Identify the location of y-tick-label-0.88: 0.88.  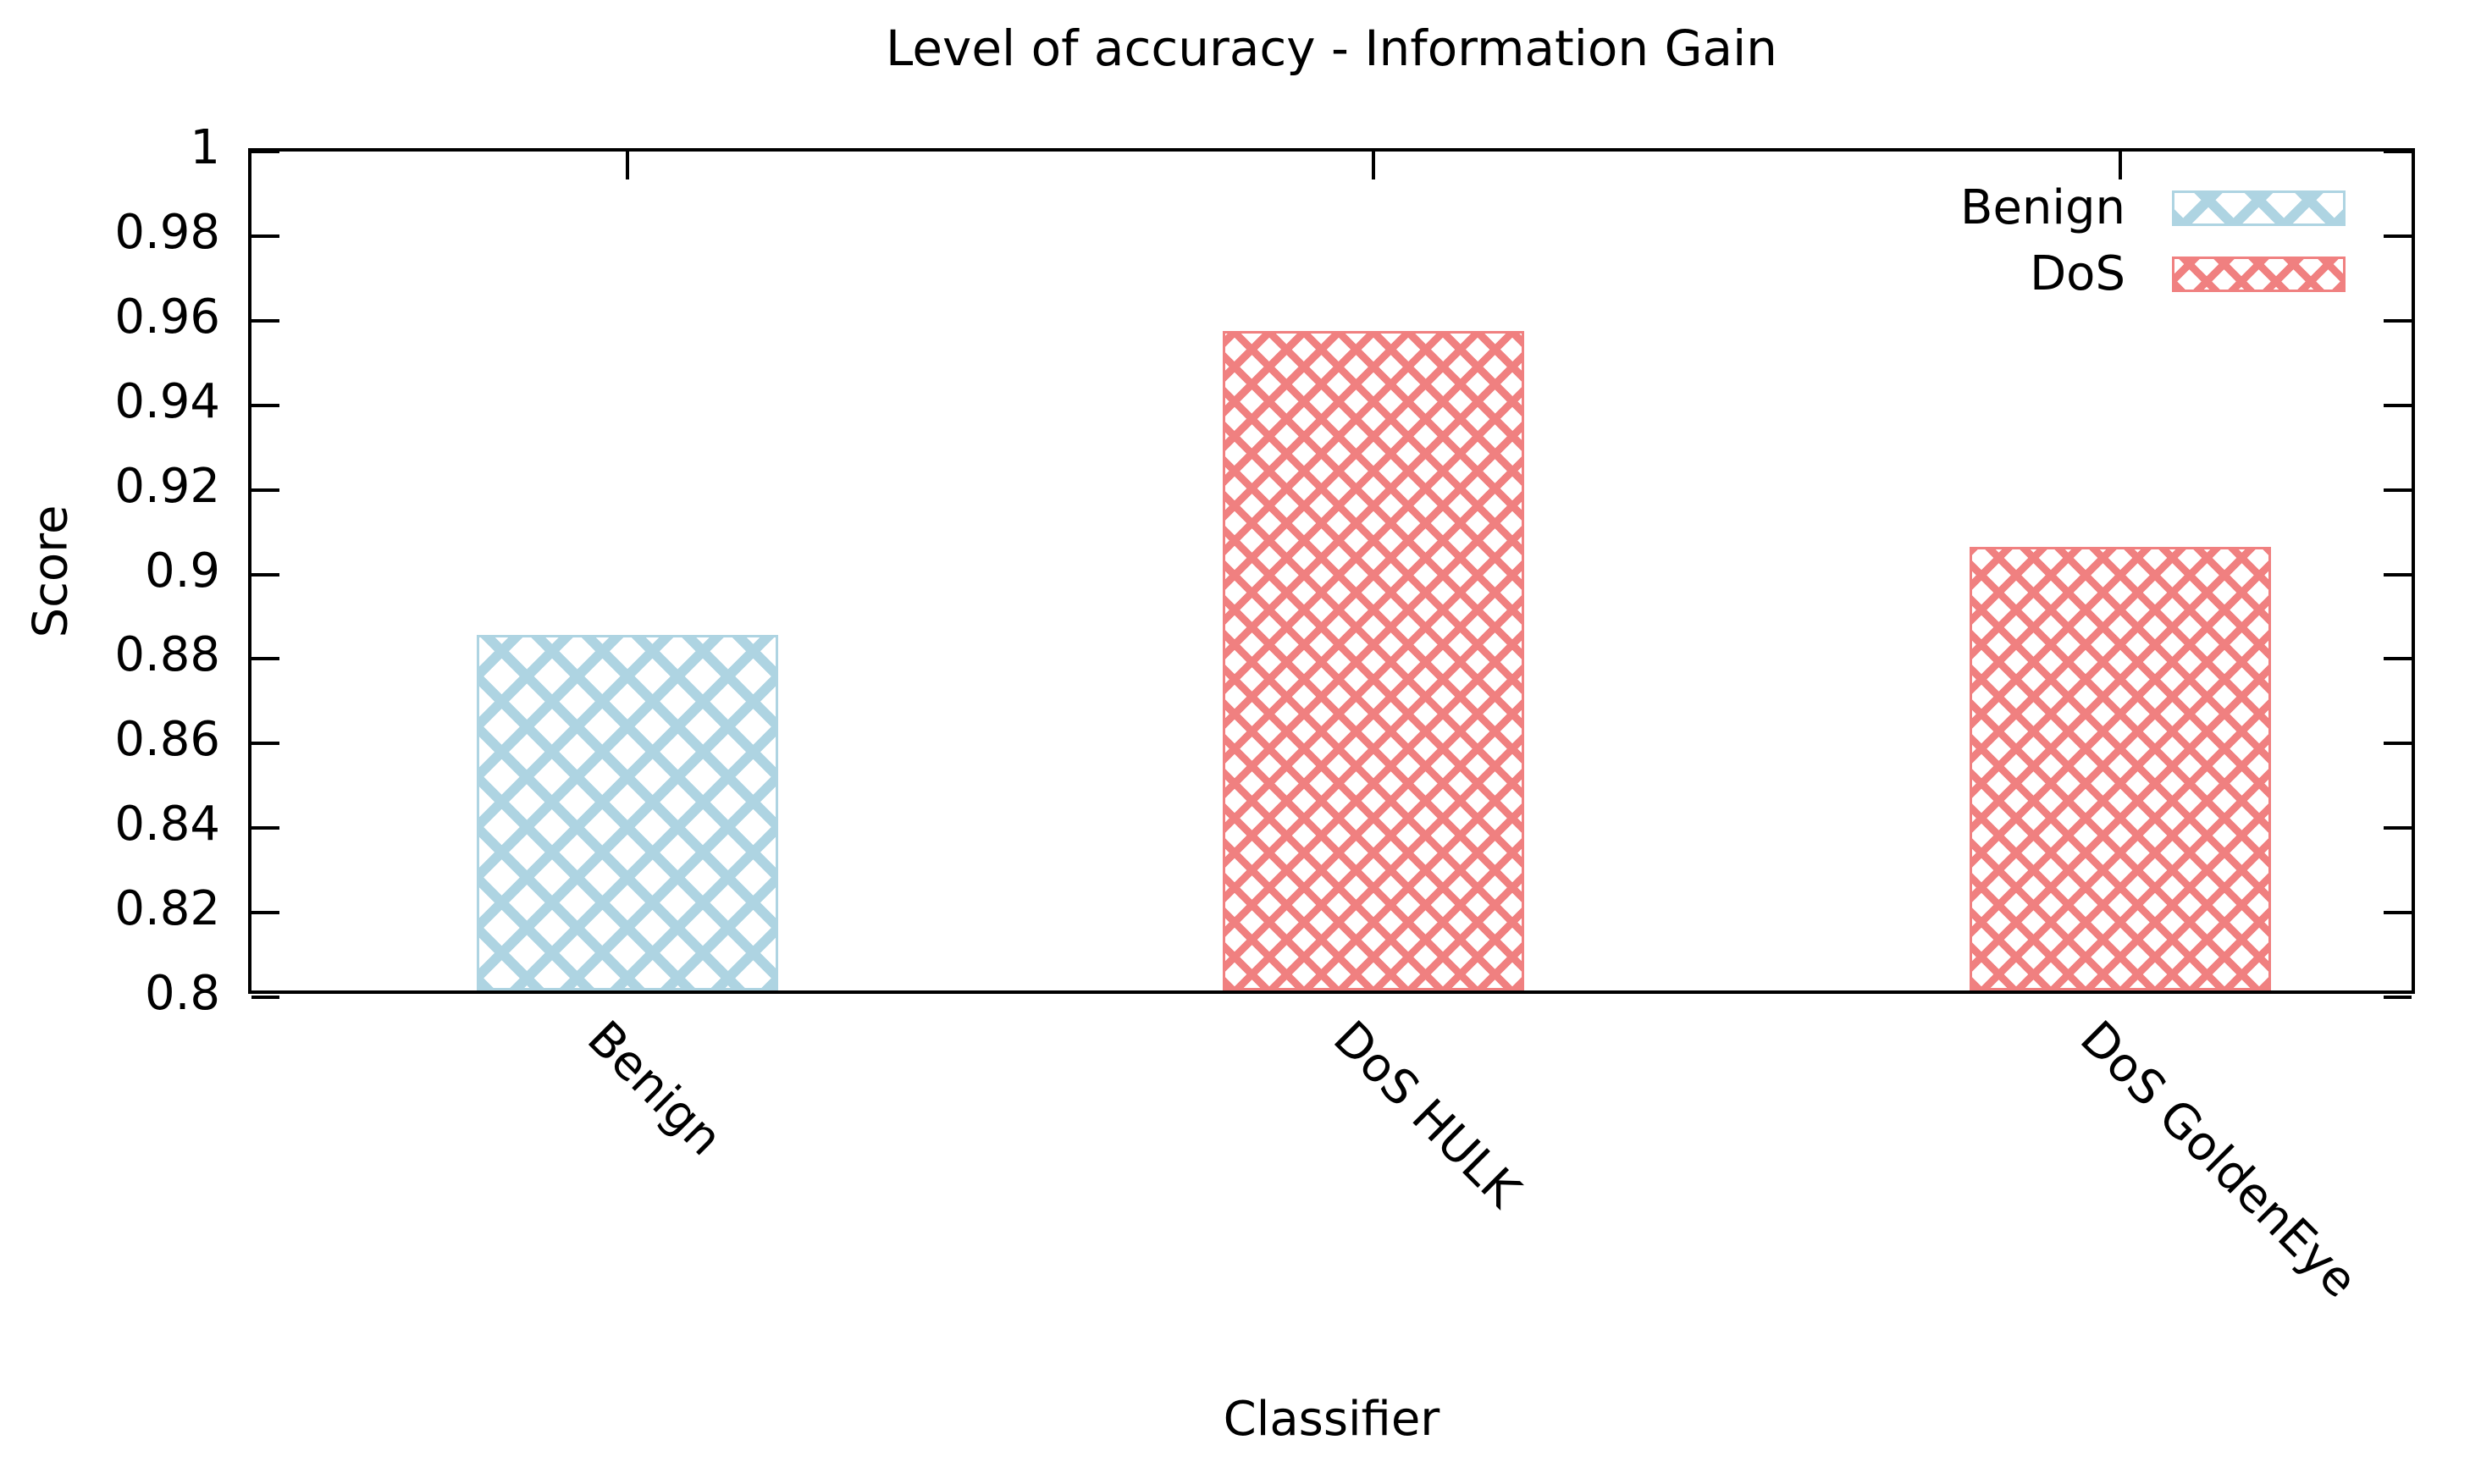
(167, 655).